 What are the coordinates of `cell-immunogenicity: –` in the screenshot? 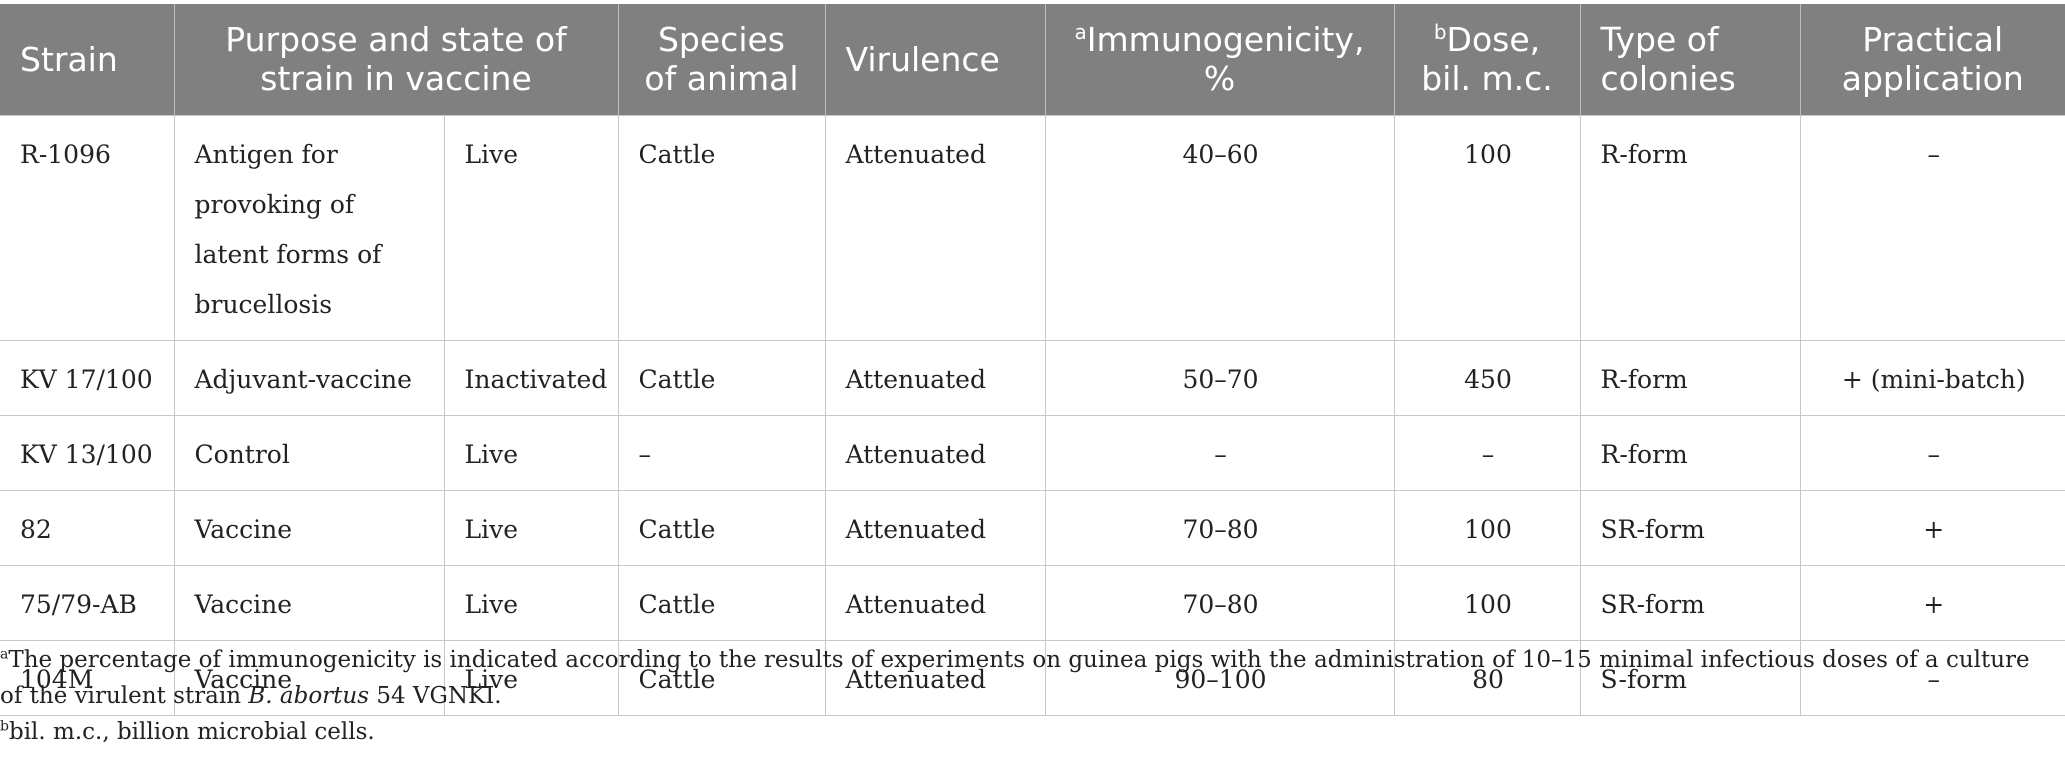 It's located at (1219, 452).